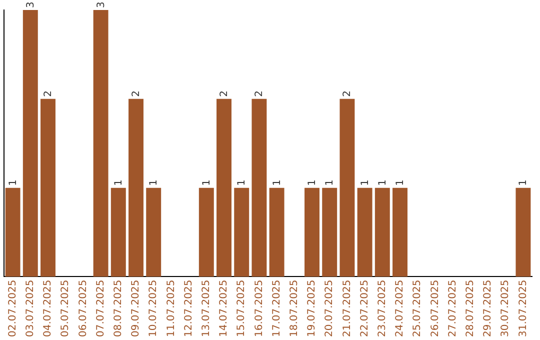  Describe the element at coordinates (276, 309) in the screenshot. I see `x-tick-label: 17.07.2025` at that location.